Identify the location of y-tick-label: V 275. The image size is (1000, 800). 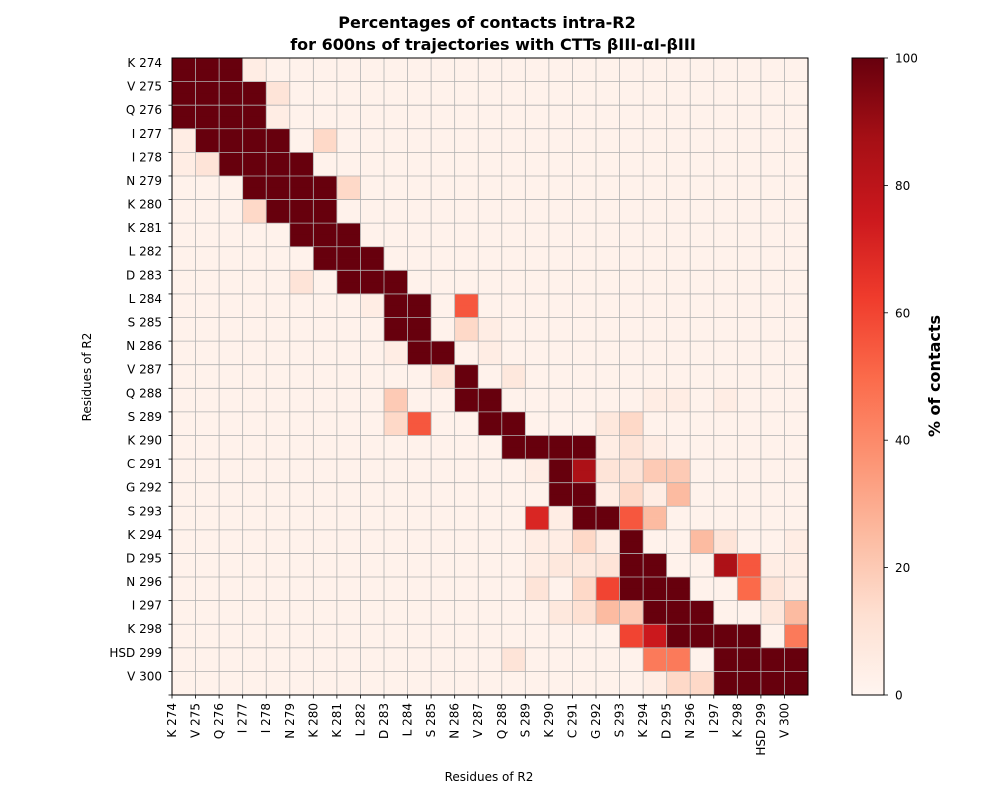
(144, 87).